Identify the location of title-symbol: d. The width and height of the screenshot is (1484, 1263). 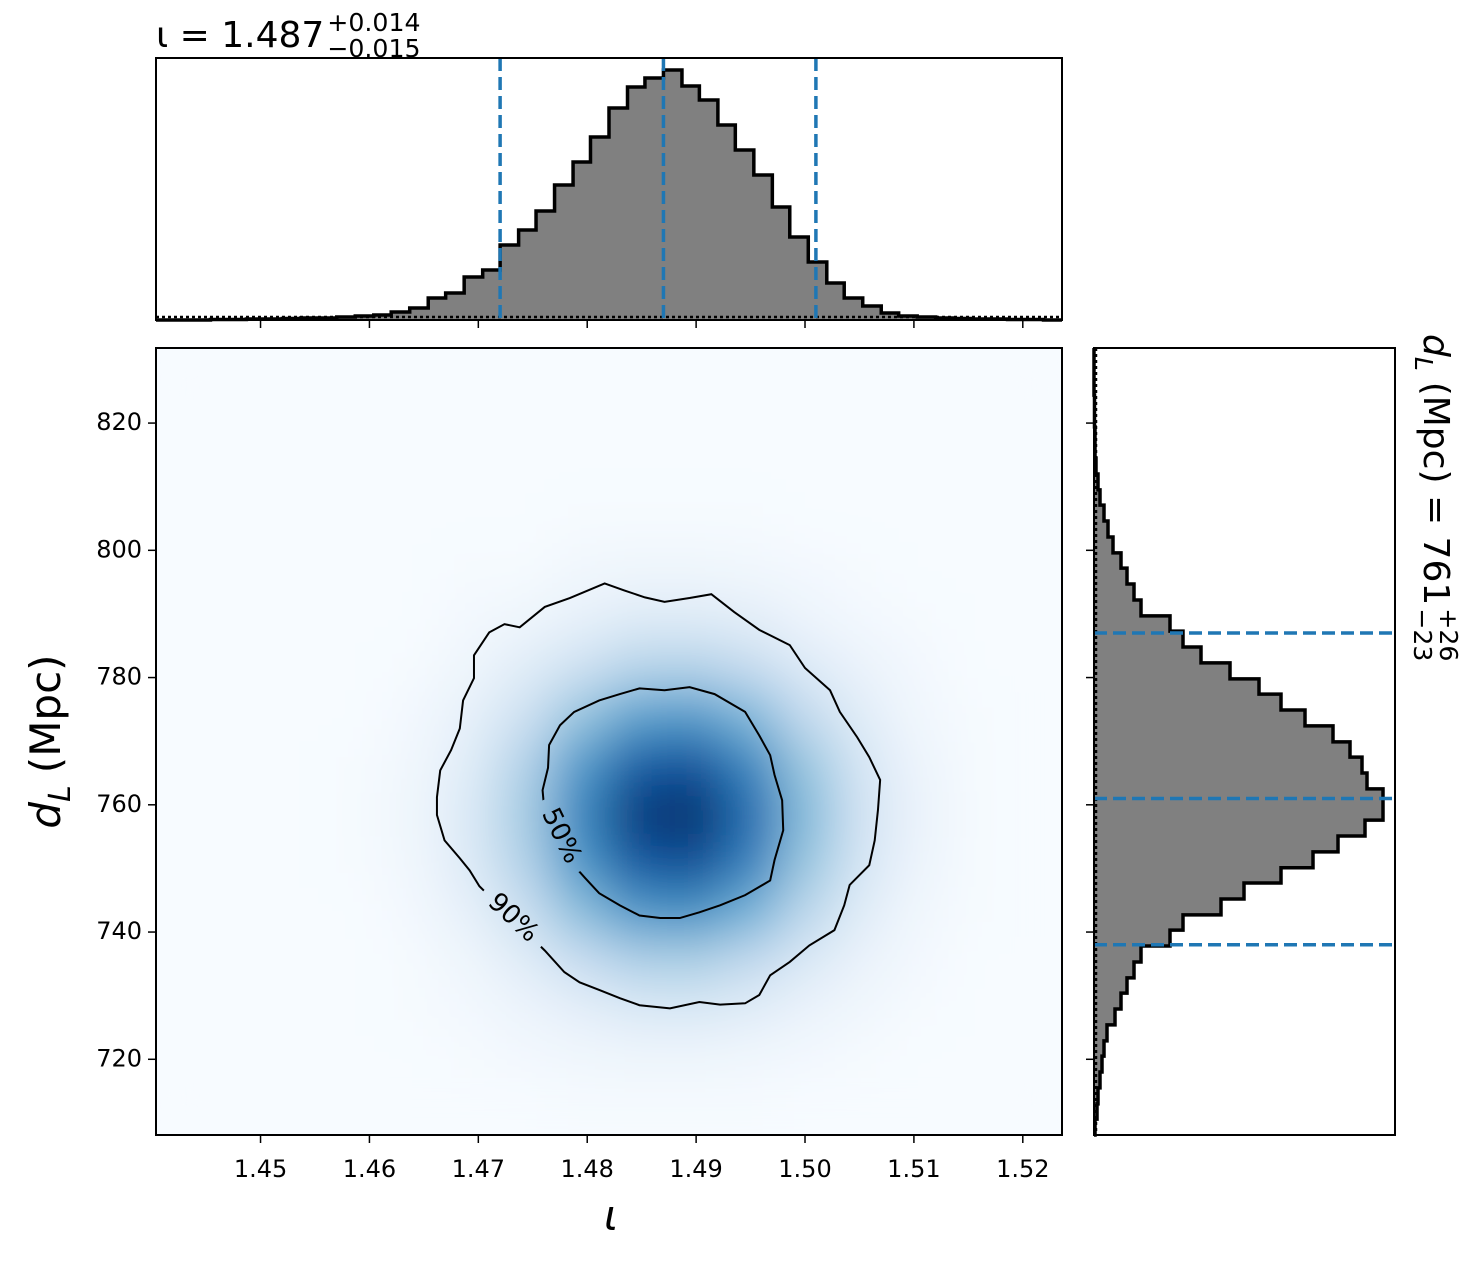
(1435, 346).